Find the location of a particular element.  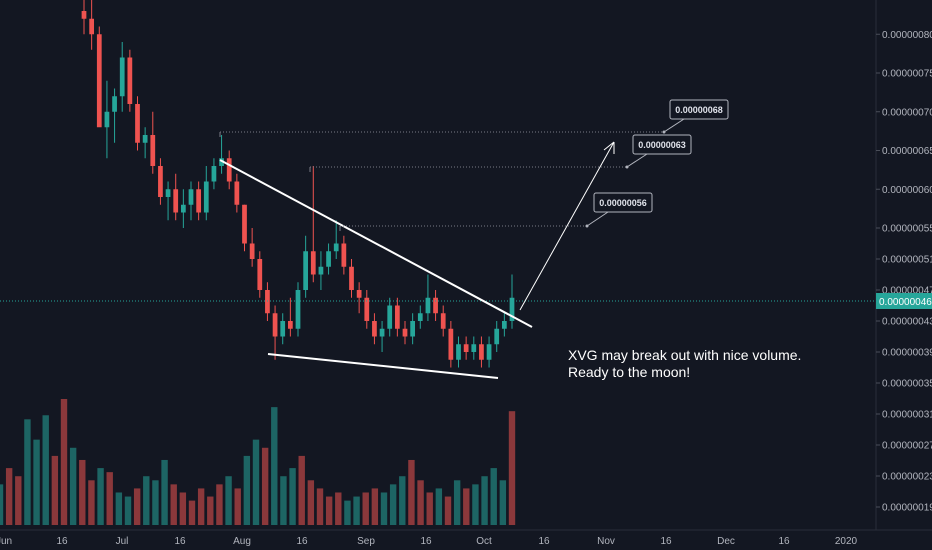

target-callout-label: 0.00000056 is located at coordinates (623, 203).